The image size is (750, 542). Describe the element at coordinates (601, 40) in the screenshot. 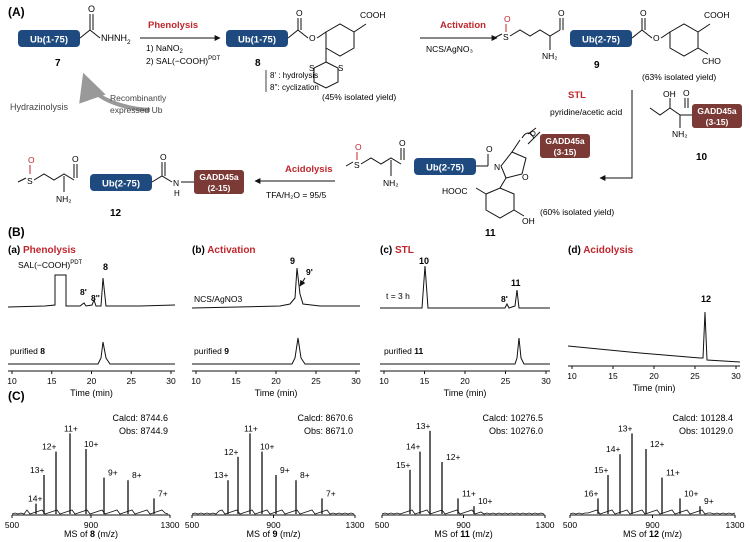

I see `ub-label-9: Ub(2-75)` at that location.